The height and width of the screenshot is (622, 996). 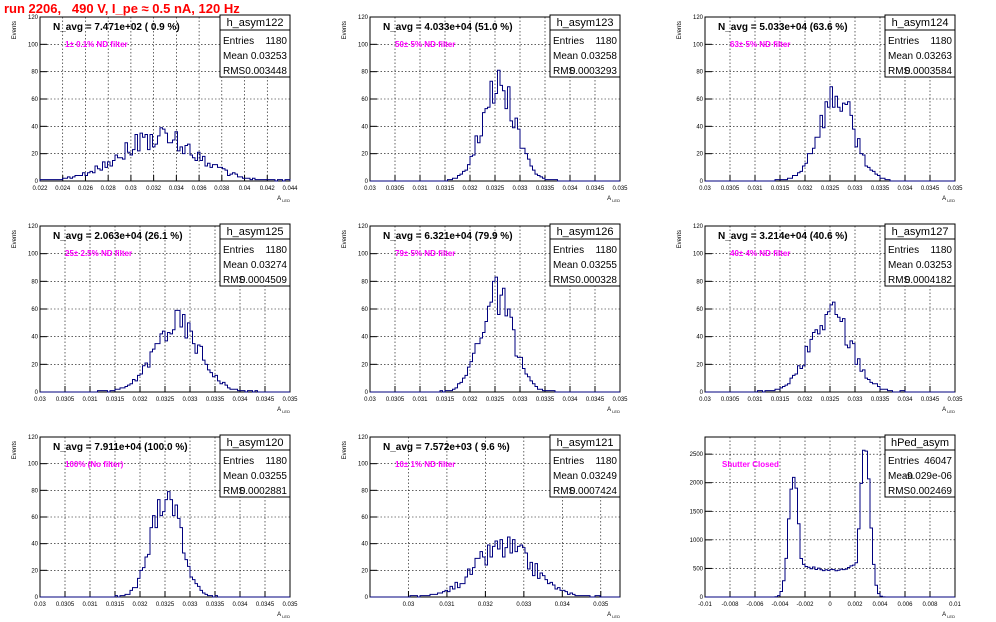 What do you see at coordinates (599, 56) in the screenshot?
I see `stats-value: 0.03258` at bounding box center [599, 56].